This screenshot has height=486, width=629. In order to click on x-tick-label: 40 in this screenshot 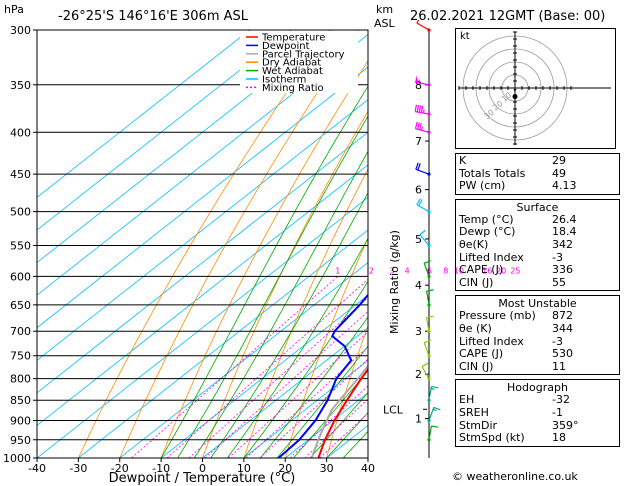, I will do `click(368, 468)`.